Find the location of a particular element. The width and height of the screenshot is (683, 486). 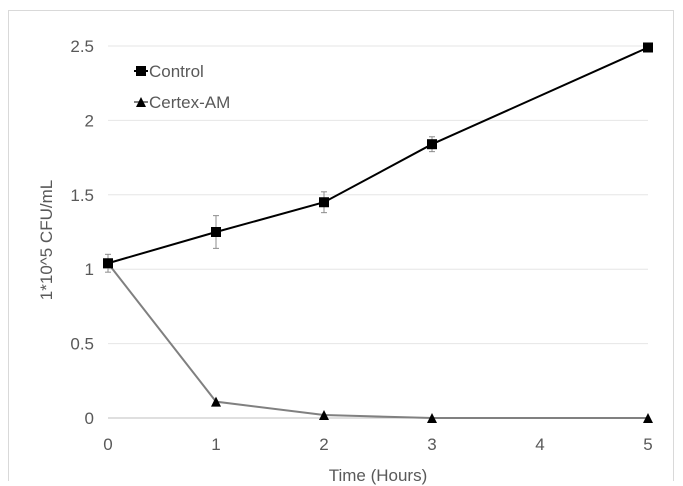

y-tick-label: 1 is located at coordinates (89, 269).